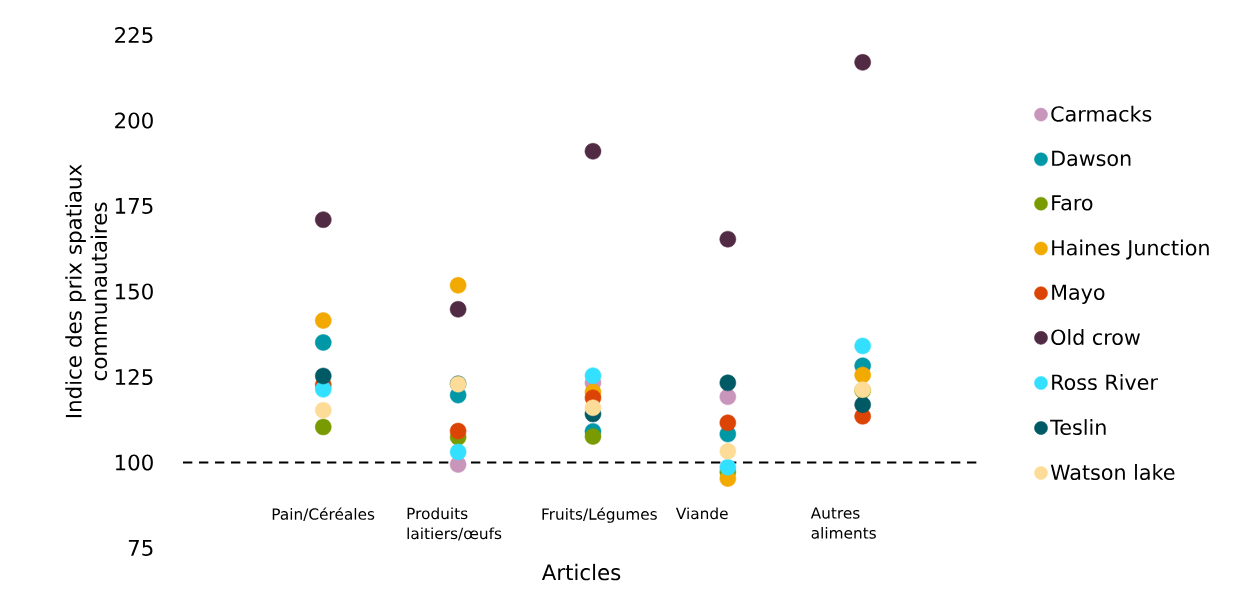 The width and height of the screenshot is (1244, 615). I want to click on x-tick-label: Produits laitiers/œufs, so click(454, 524).